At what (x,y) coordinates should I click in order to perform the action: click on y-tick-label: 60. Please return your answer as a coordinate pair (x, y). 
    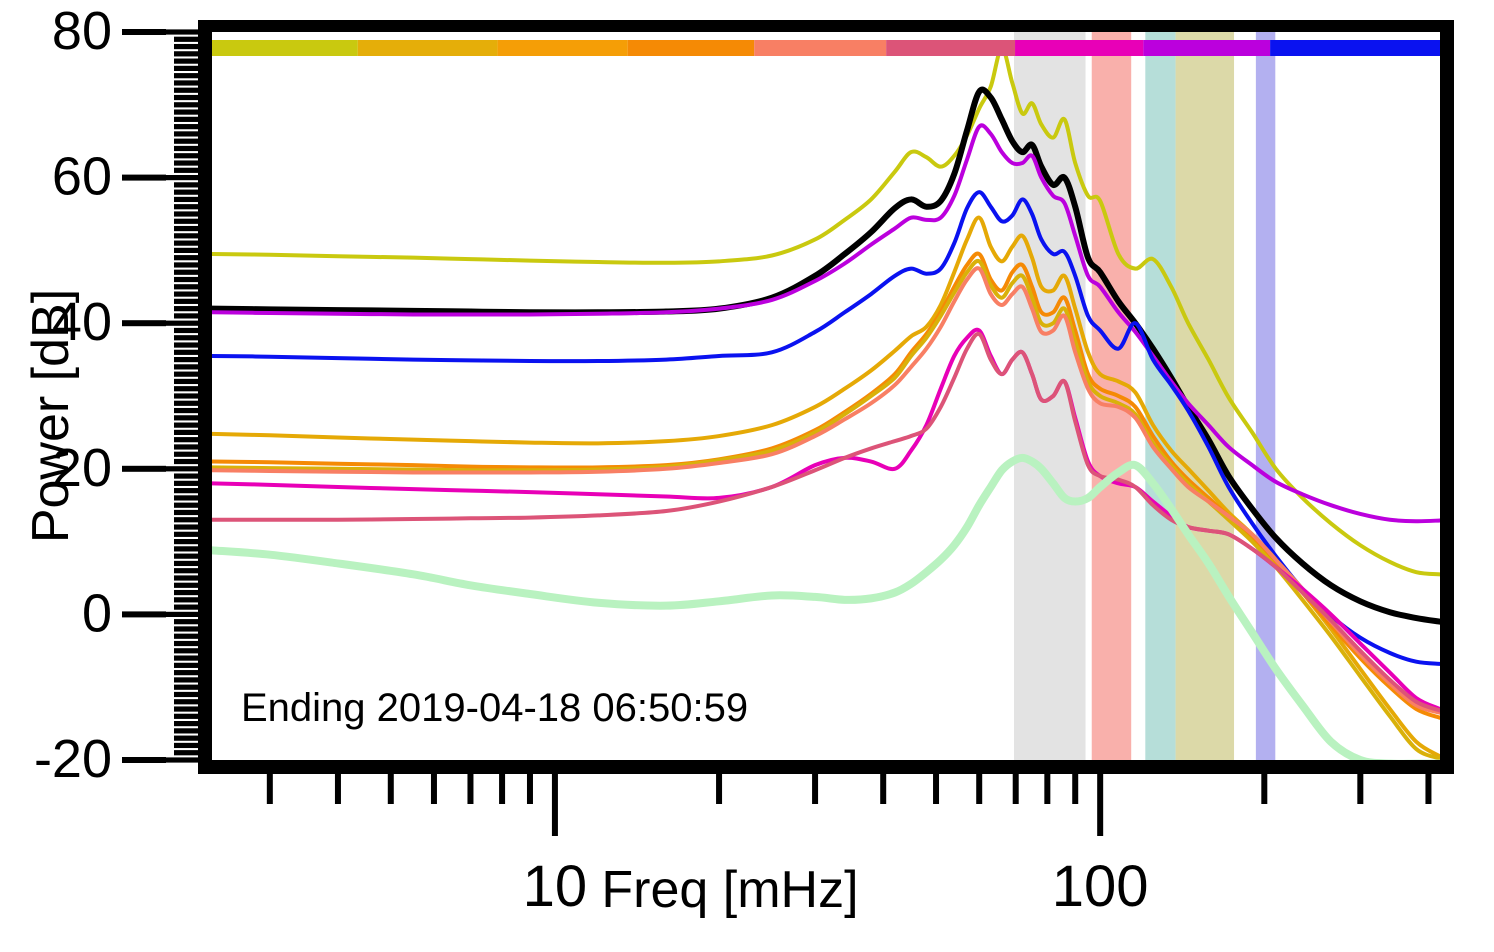
    Looking at the image, I should click on (82, 177).